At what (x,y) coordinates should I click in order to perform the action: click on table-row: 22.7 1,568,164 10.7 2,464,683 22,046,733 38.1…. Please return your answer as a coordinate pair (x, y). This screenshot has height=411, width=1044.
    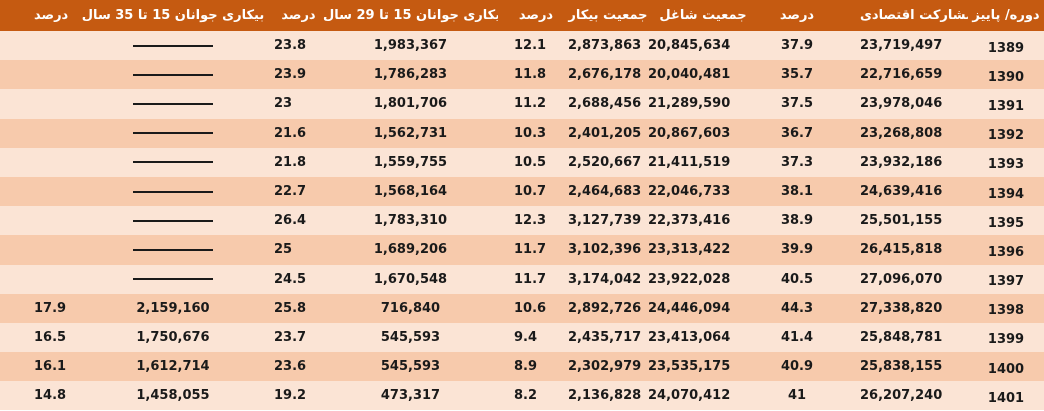
    Looking at the image, I should click on (522, 191).